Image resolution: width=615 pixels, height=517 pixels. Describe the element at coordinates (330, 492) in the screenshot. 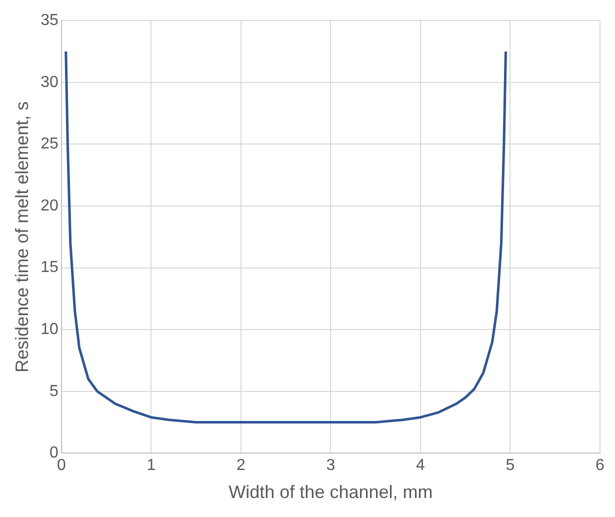

I see `x-axis-title: Width of the channel, mm` at that location.